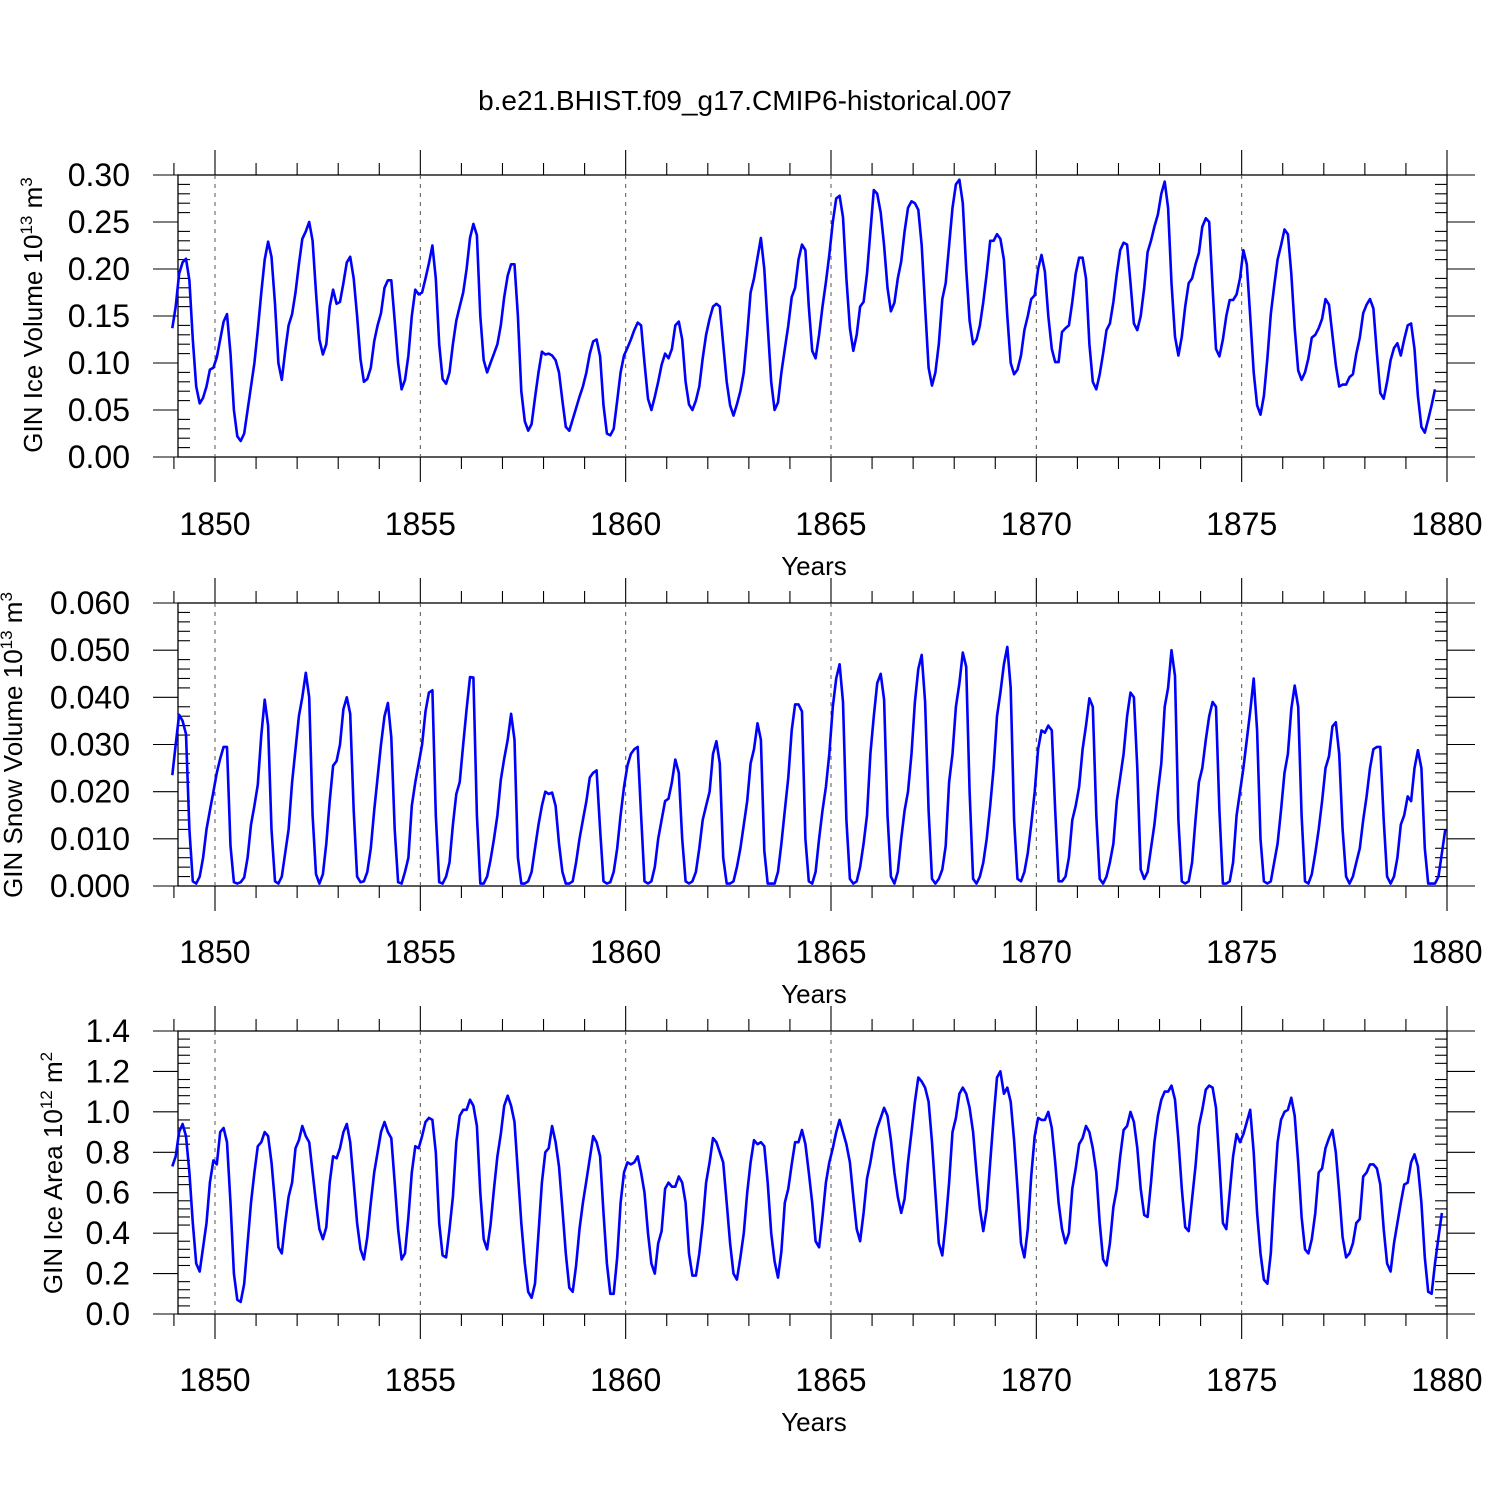 The height and width of the screenshot is (1500, 1500). What do you see at coordinates (90, 792) in the screenshot?
I see `y-tick-label: 0.020` at bounding box center [90, 792].